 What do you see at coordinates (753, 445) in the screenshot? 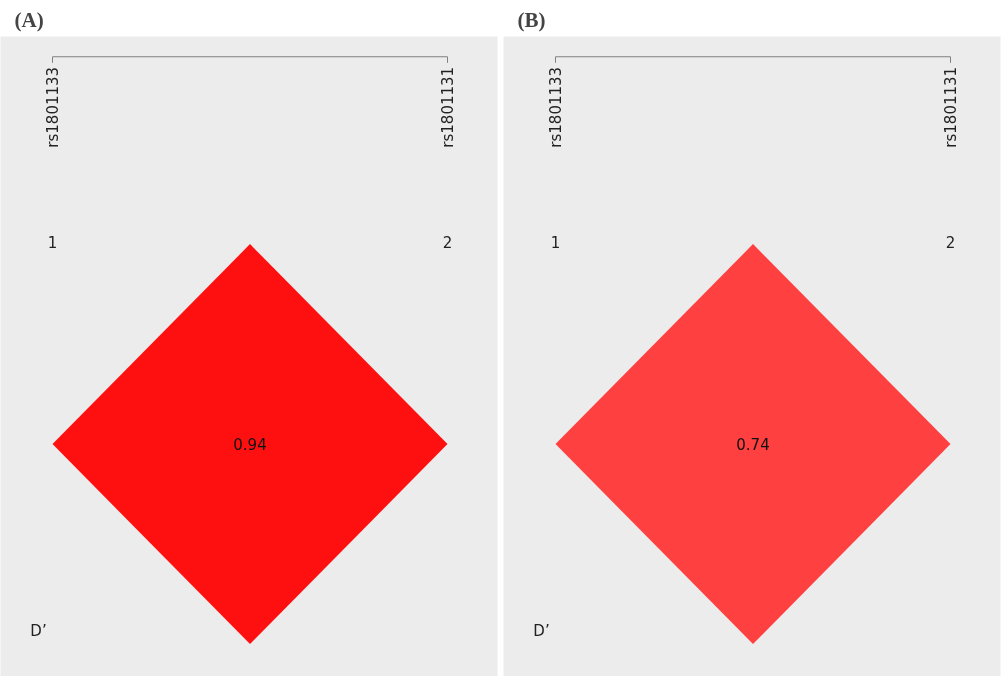
I see `data-label: 0.74` at bounding box center [753, 445].